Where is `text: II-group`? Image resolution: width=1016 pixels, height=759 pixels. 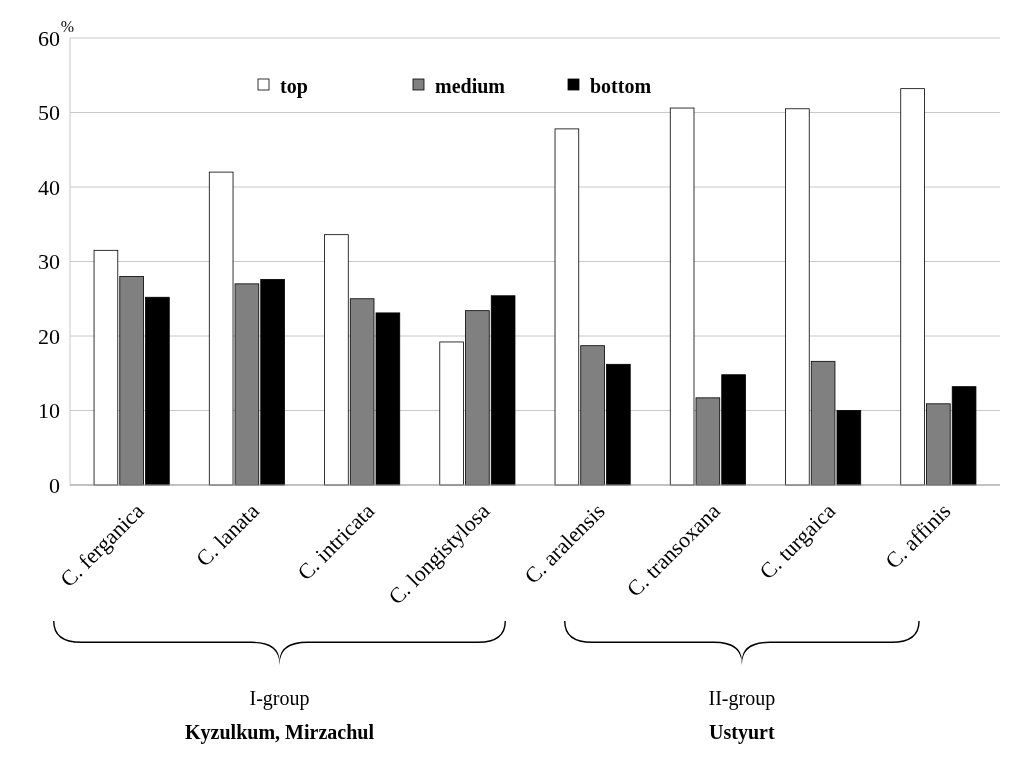 text: II-group is located at coordinates (742, 698).